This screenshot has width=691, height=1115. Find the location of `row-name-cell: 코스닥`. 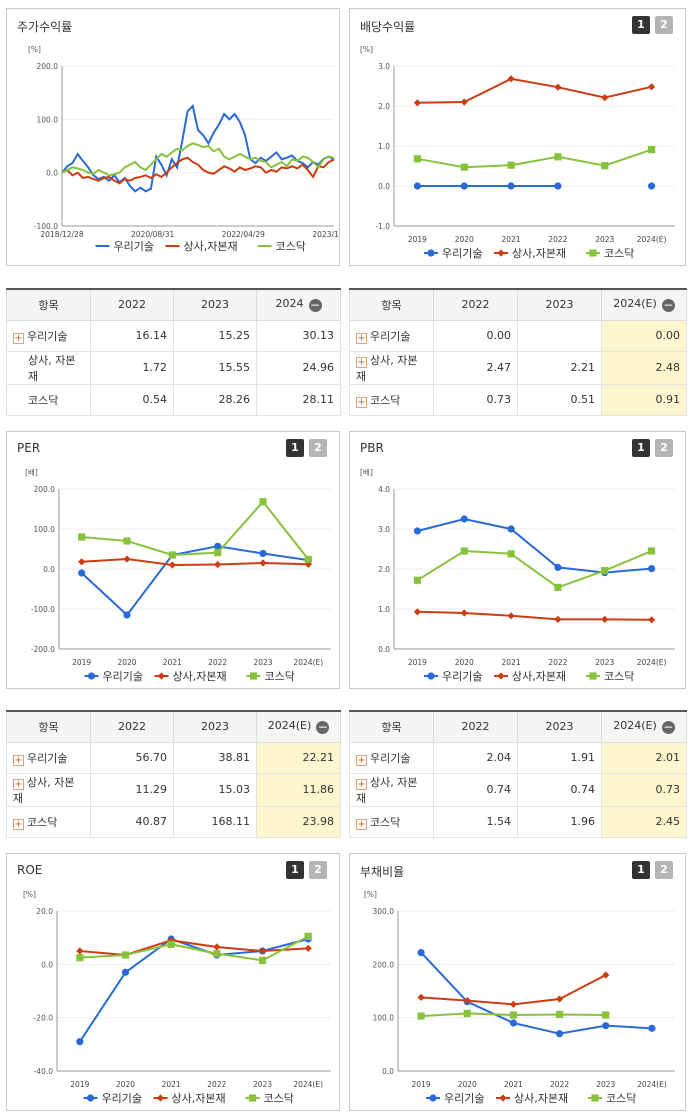

row-name-cell: 코스닥 is located at coordinates (48, 399).